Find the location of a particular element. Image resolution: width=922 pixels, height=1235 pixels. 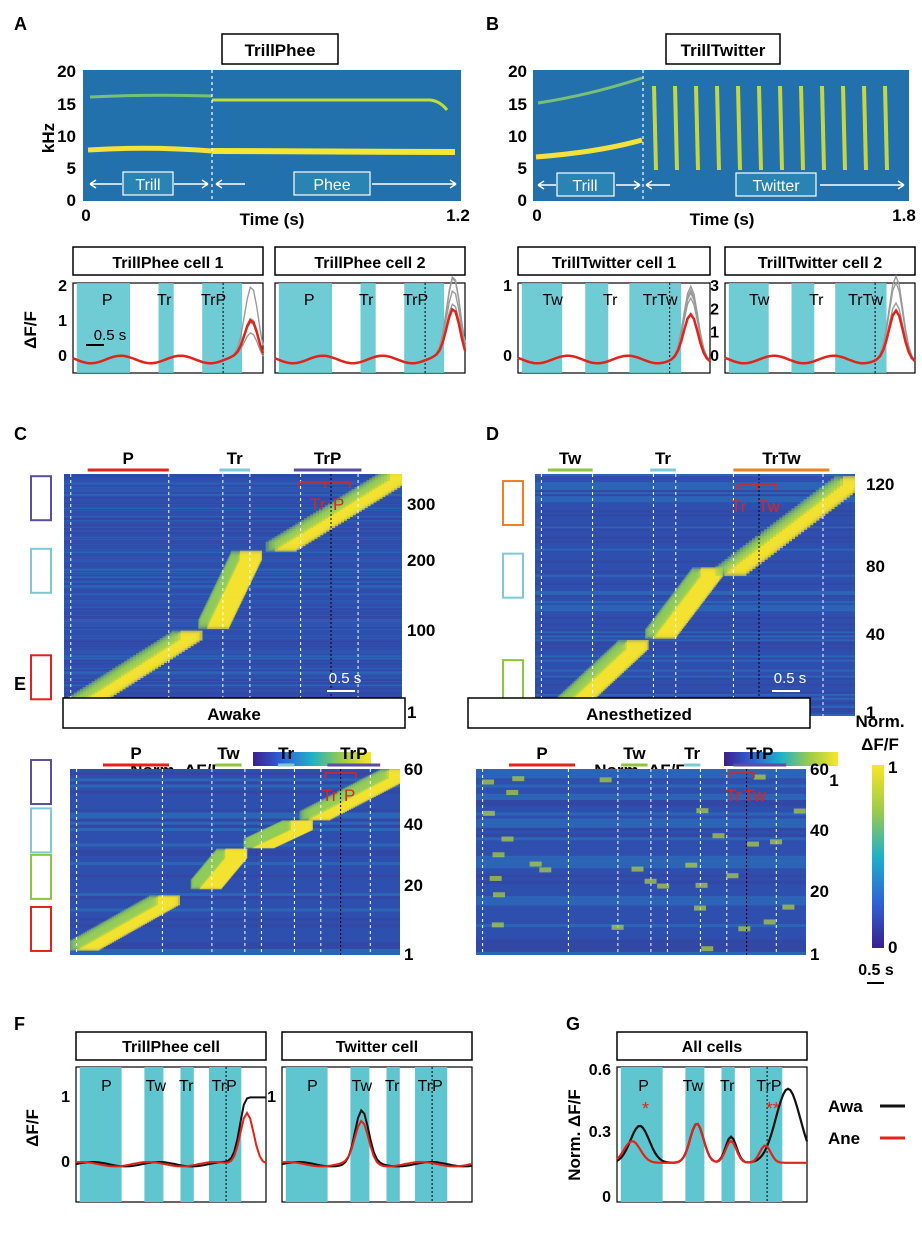

panel-g-letter: G is located at coordinates (573, 1024).